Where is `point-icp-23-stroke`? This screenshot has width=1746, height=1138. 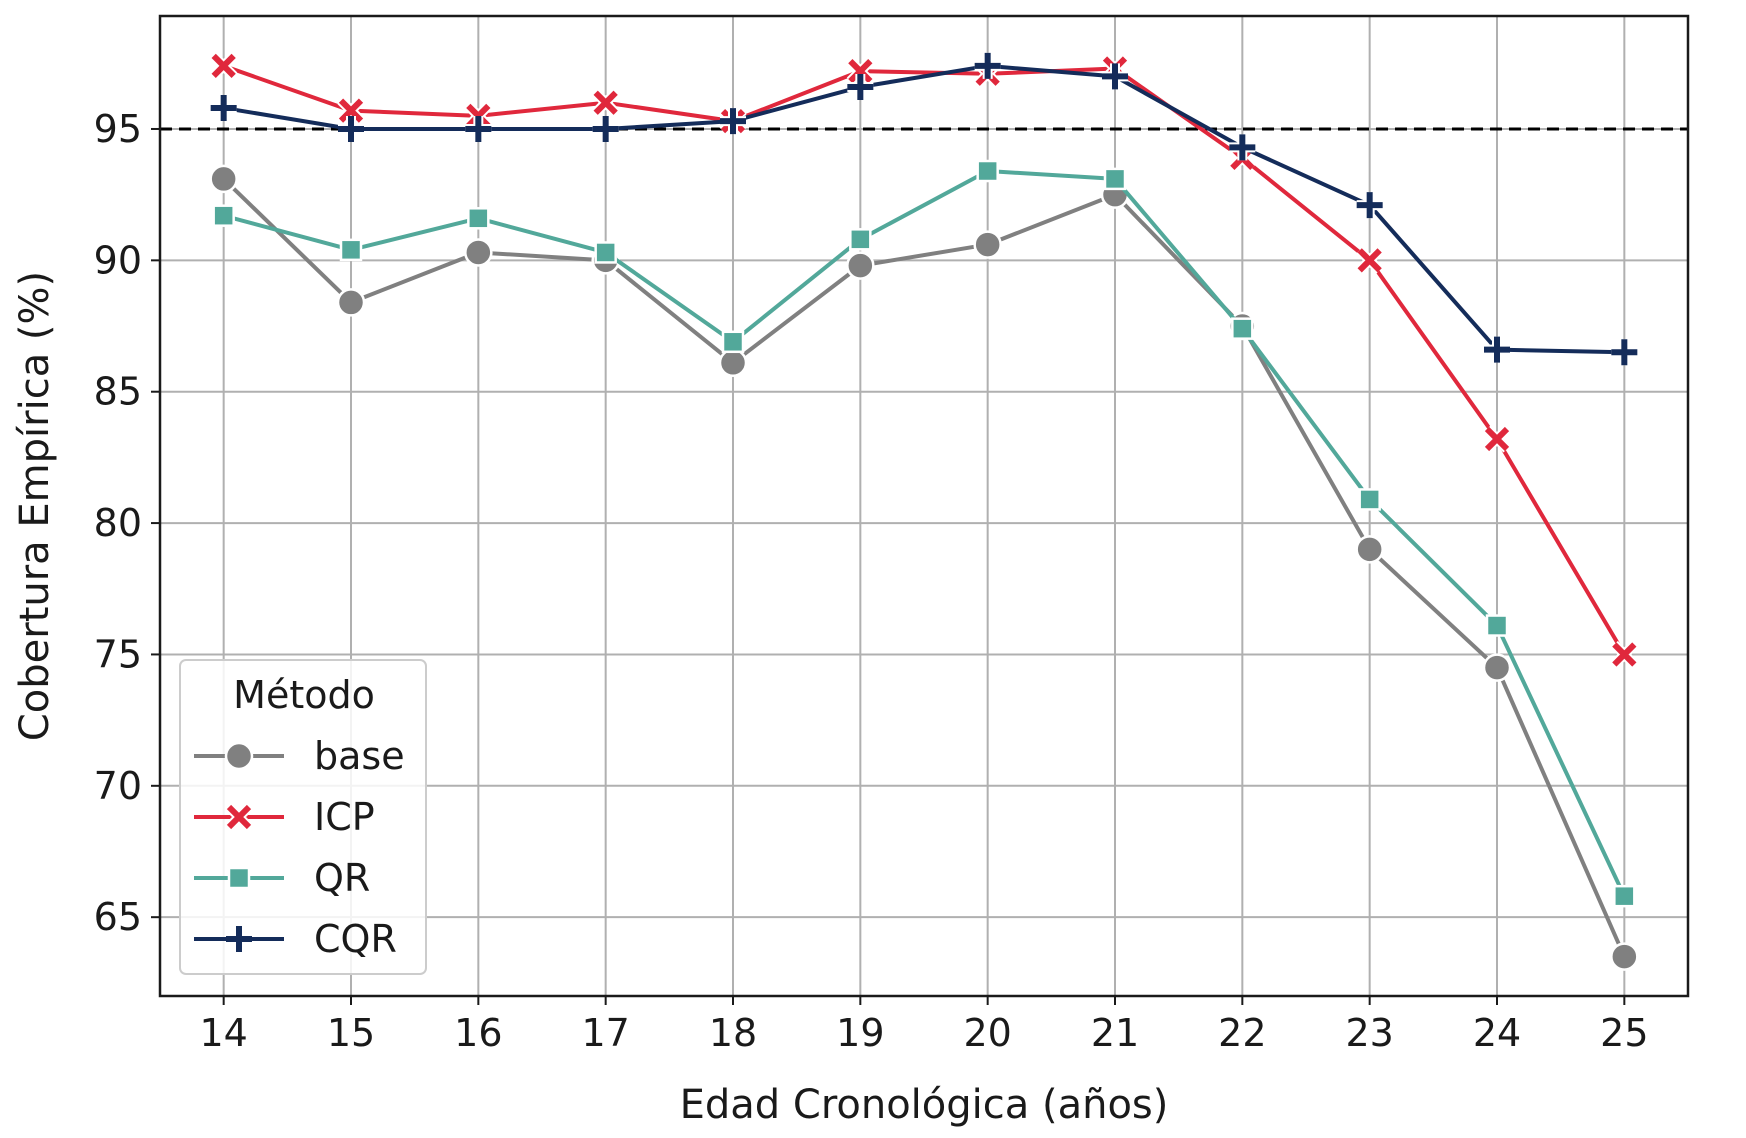
point-icp-23-stroke is located at coordinates (1369, 260).